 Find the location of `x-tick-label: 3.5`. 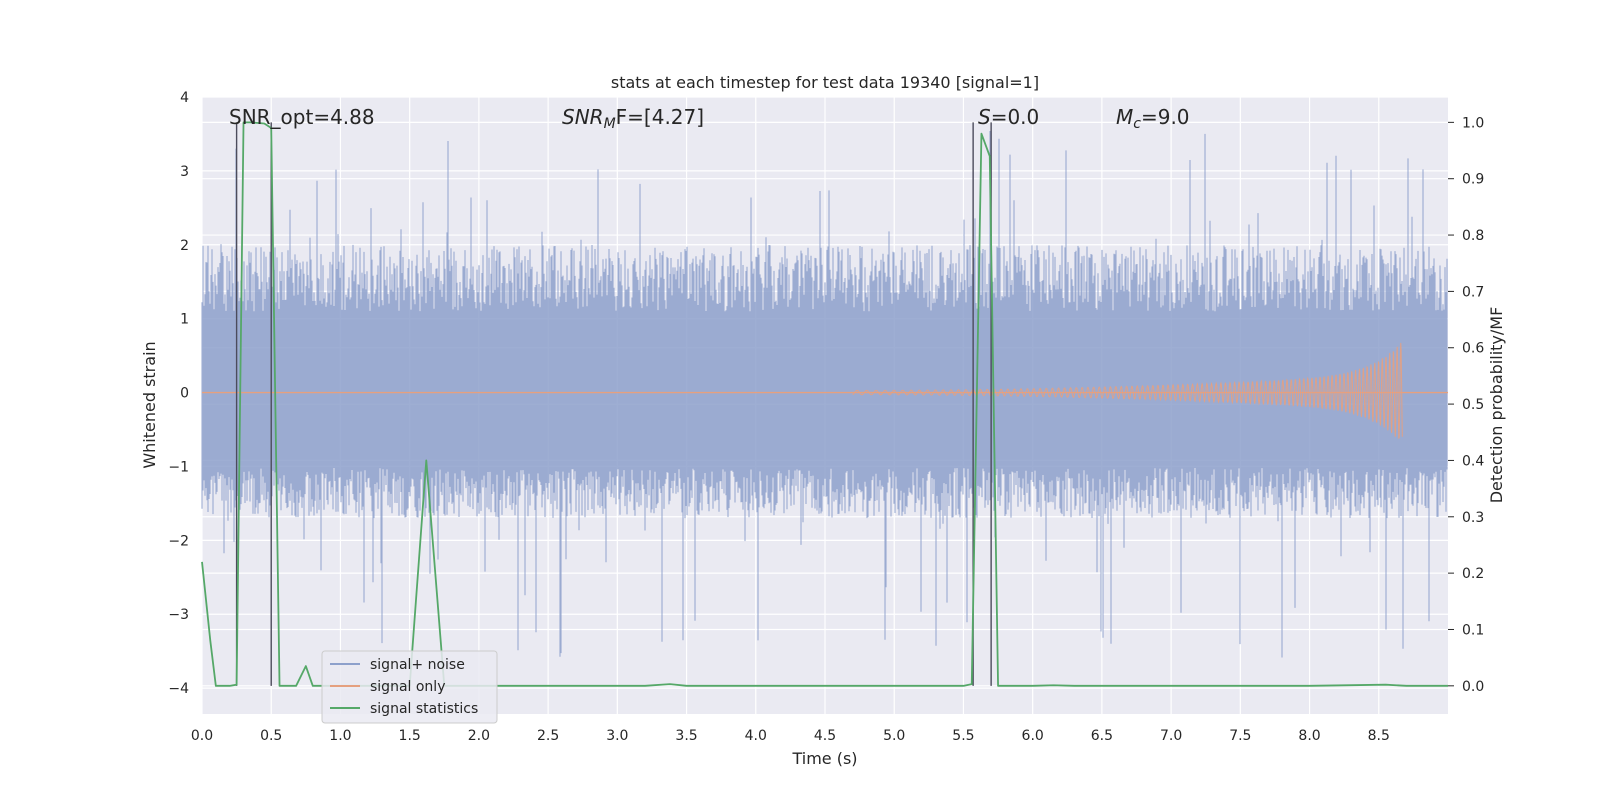

x-tick-label: 3.5 is located at coordinates (686, 736).